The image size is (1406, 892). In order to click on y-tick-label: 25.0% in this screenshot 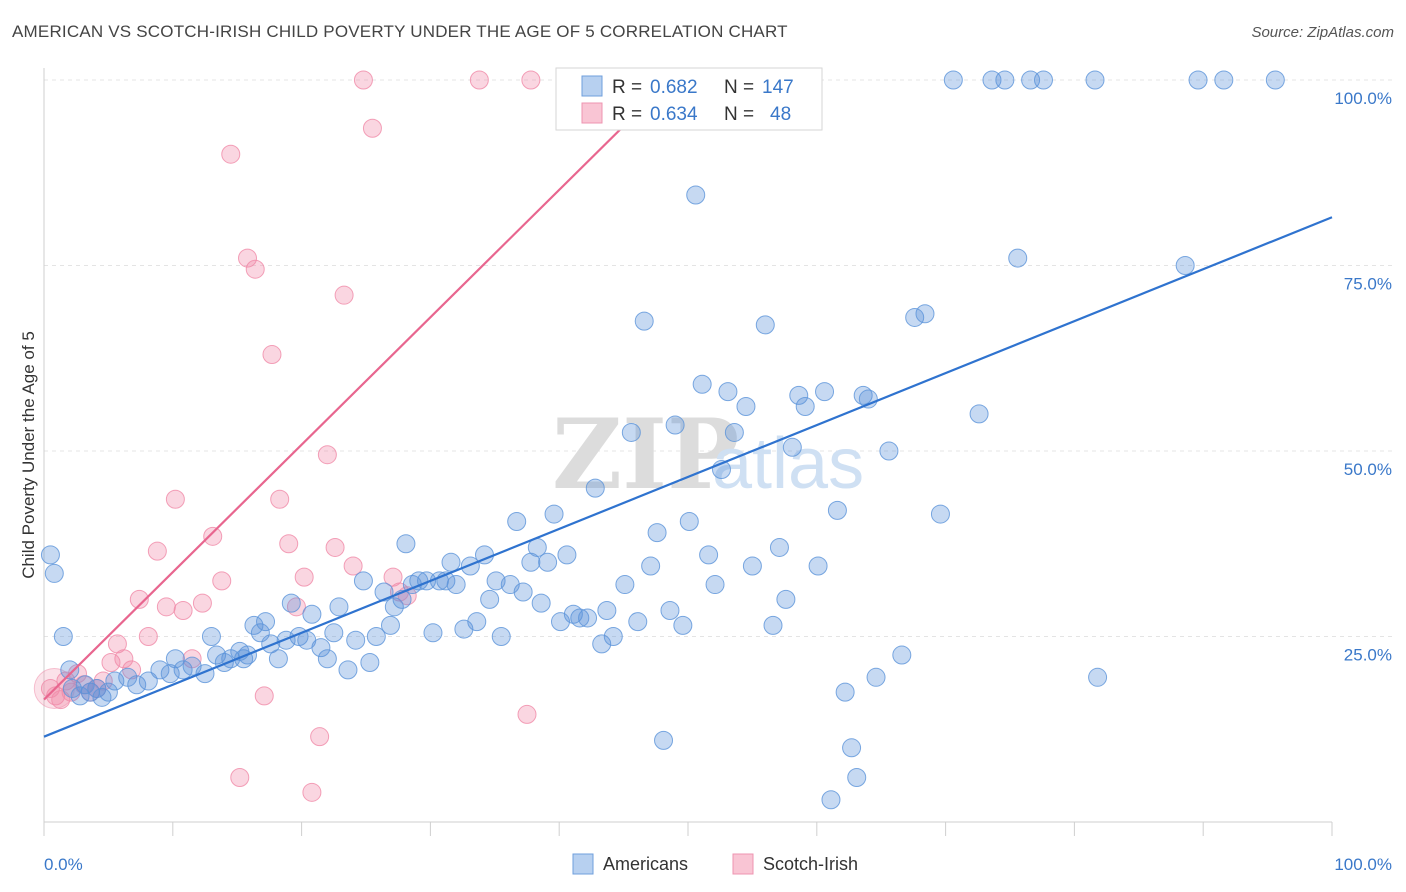, I will do `click(1368, 655)`.